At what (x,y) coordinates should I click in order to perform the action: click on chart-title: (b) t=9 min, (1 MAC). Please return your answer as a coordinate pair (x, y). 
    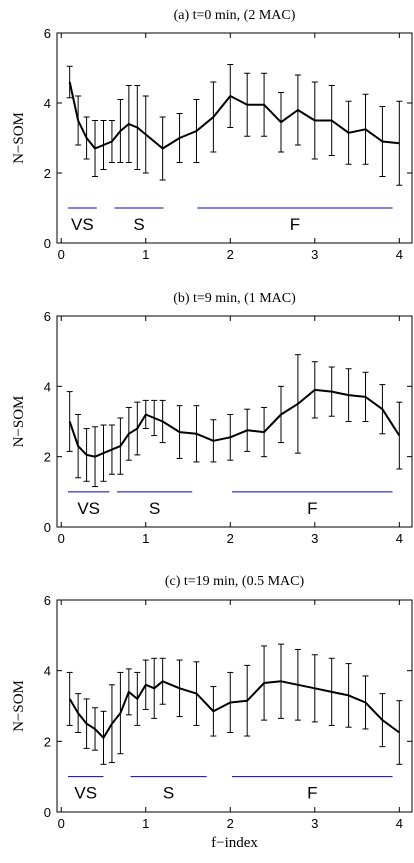
    Looking at the image, I should click on (234, 298).